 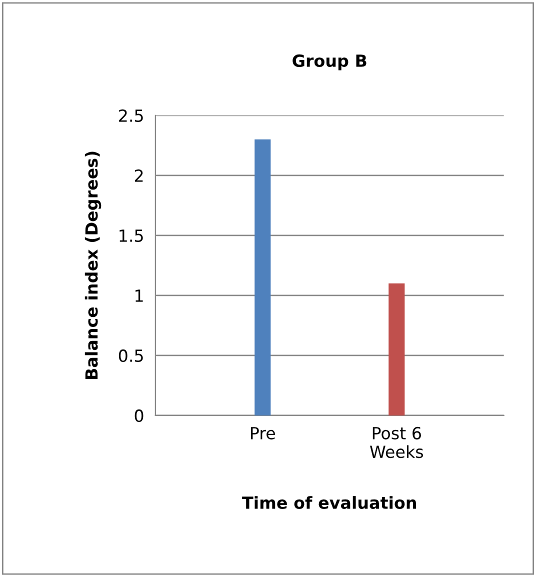 What do you see at coordinates (131, 115) in the screenshot?
I see `y-tick-label: 2.5` at bounding box center [131, 115].